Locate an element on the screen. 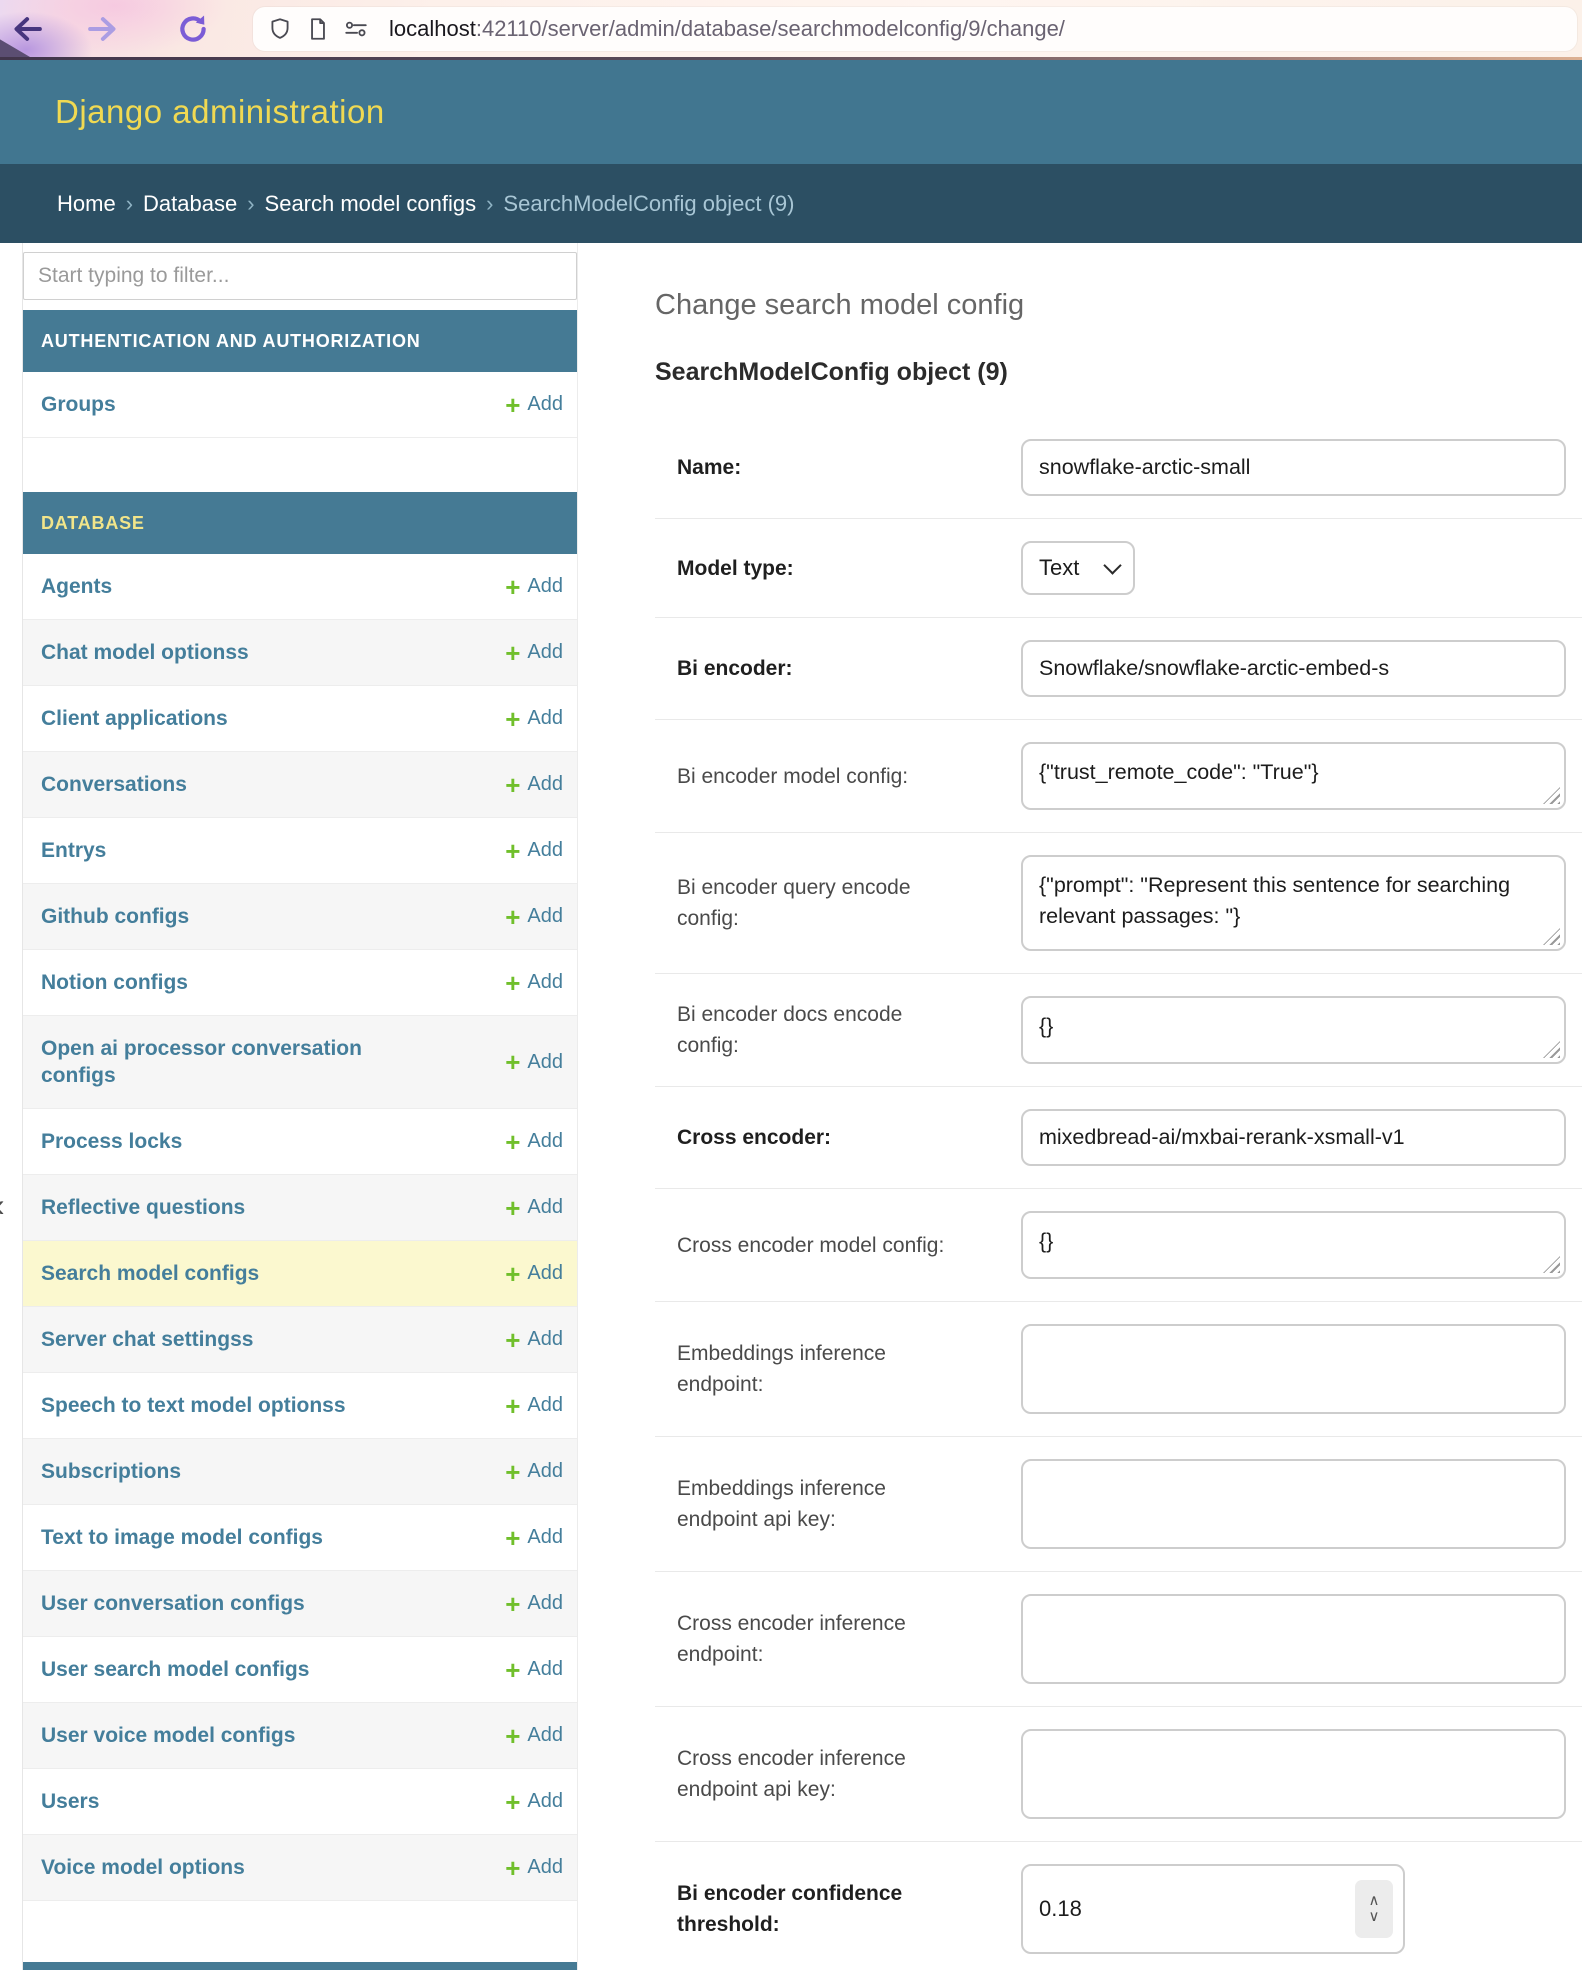 The height and width of the screenshot is (1970, 1582). field-label-embeddings-inference-endpoint-api-key: Embeddings inference endpoint api key: is located at coordinates (781, 1504).